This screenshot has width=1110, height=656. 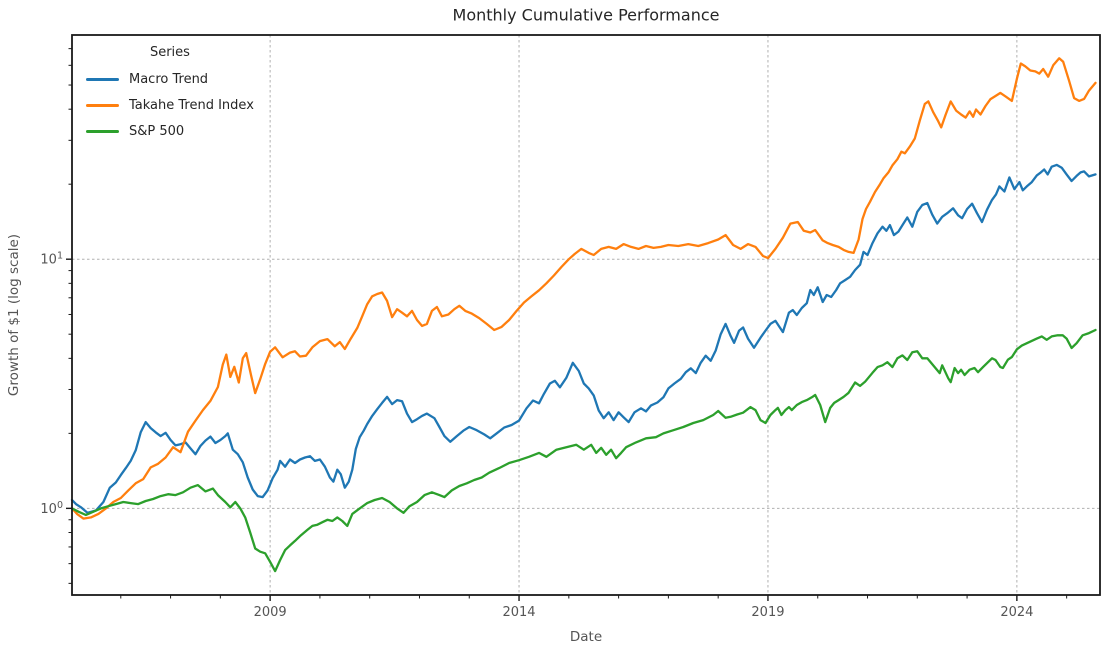 What do you see at coordinates (102, 79) in the screenshot?
I see `legend-swatch-macro-trend` at bounding box center [102, 79].